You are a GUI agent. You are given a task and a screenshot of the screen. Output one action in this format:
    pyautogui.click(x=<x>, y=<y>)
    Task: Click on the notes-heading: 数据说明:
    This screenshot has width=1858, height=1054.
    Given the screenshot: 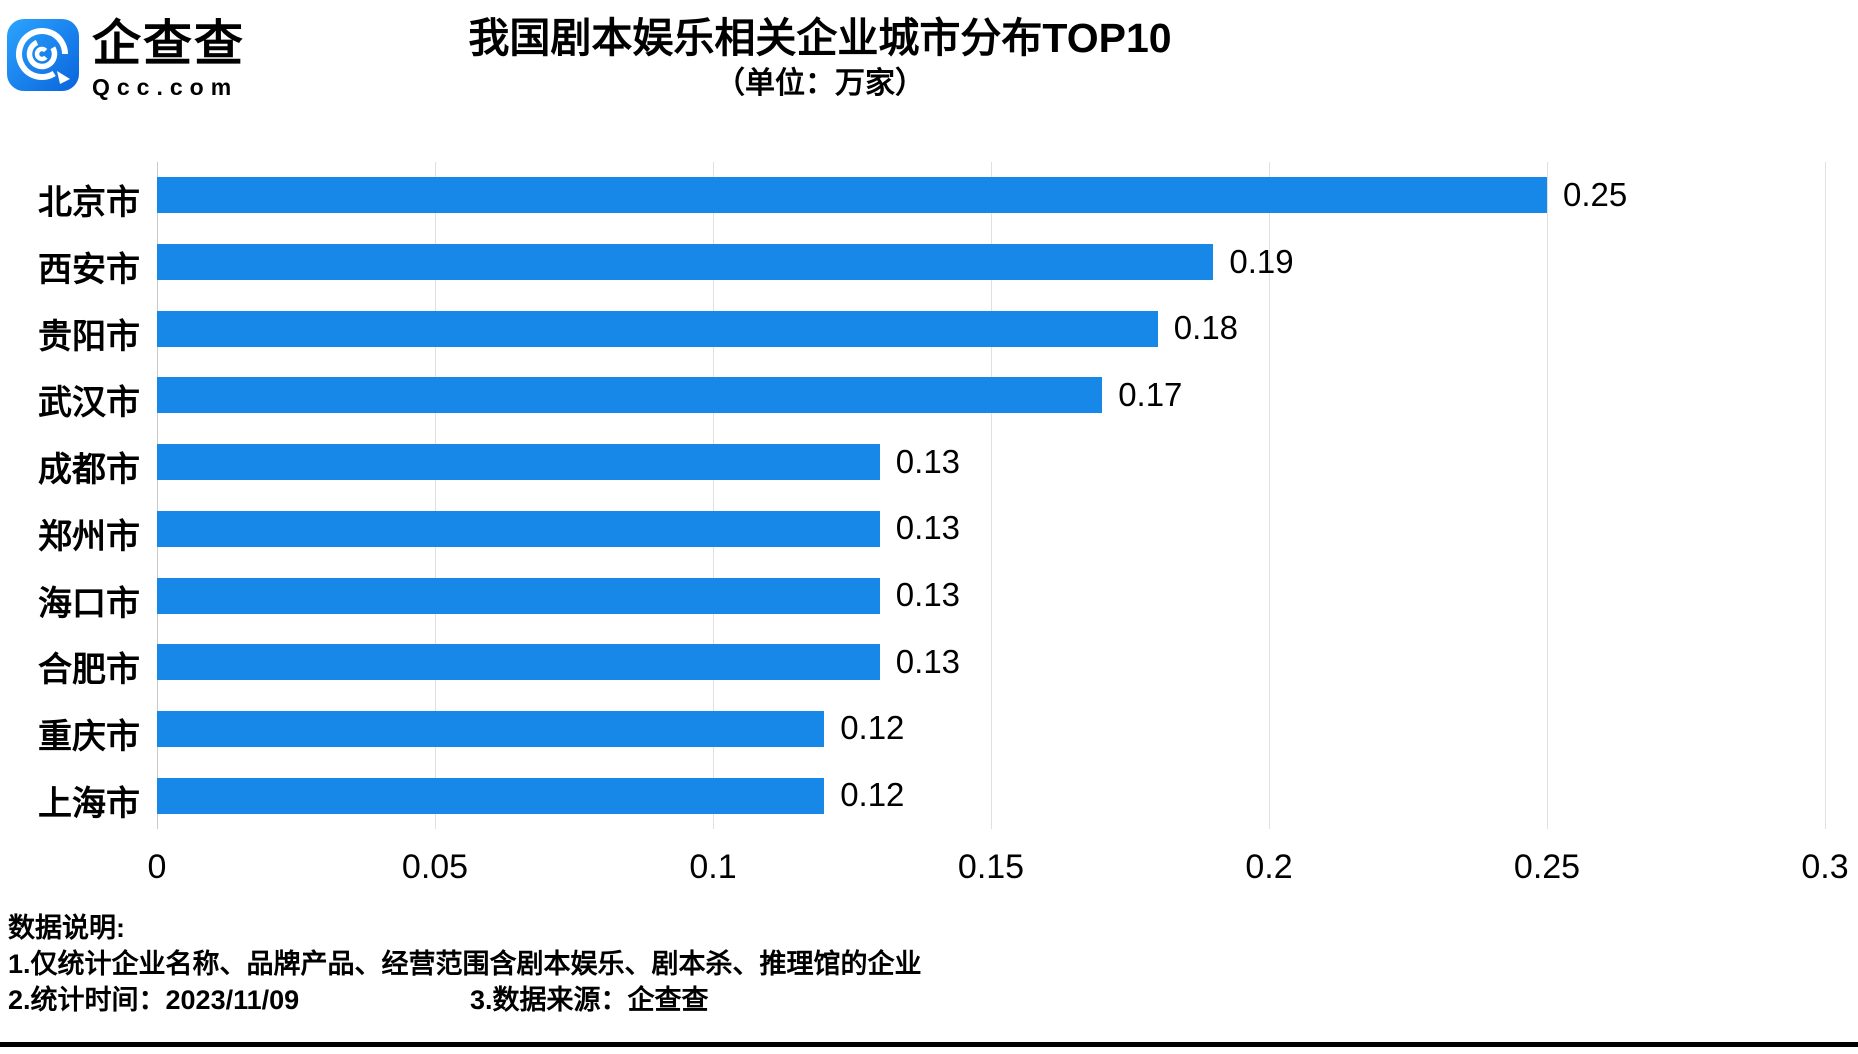 What is the action you would take?
    pyautogui.click(x=66, y=928)
    